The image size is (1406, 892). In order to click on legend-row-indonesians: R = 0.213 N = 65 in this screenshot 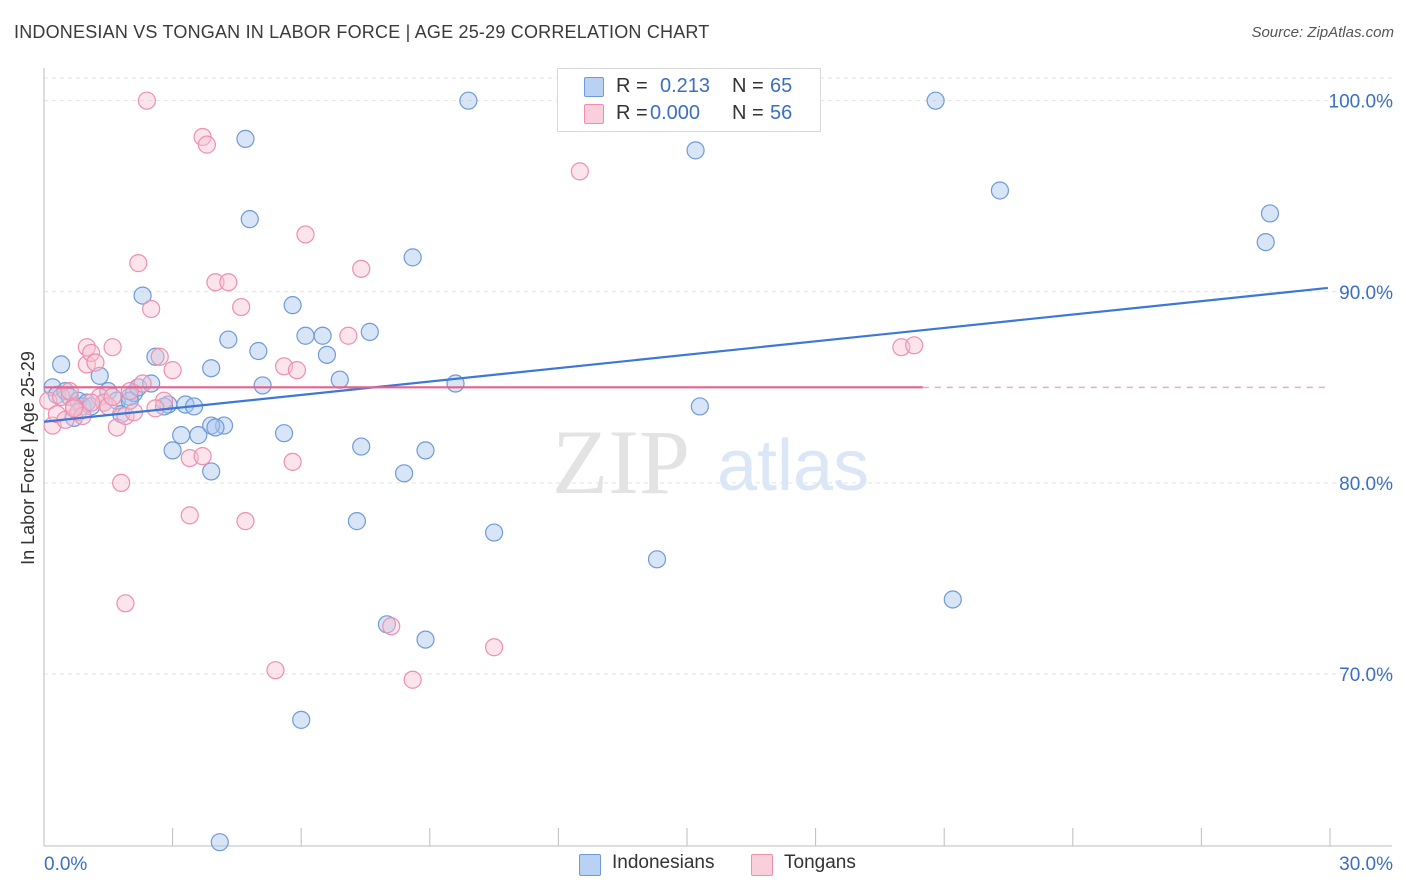, I will do `click(689, 87)`.